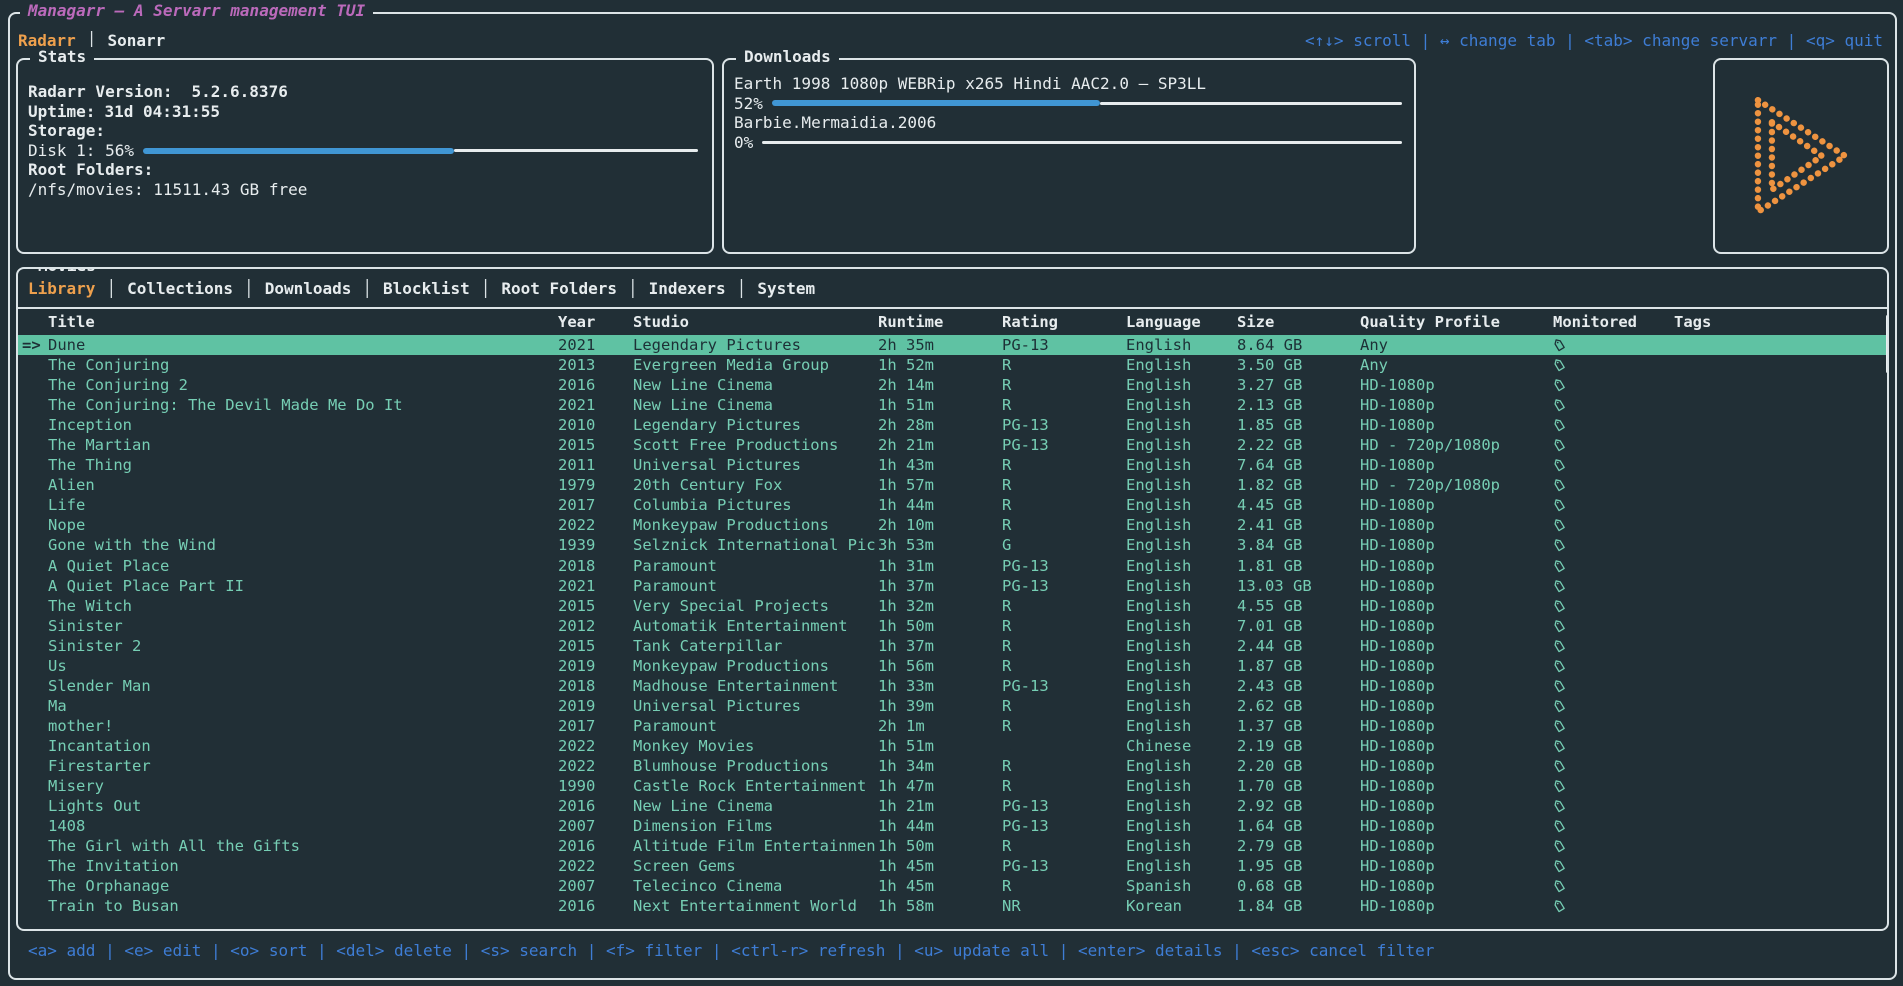  What do you see at coordinates (906, 385) in the screenshot?
I see `cell-runtime: 2h 14m` at bounding box center [906, 385].